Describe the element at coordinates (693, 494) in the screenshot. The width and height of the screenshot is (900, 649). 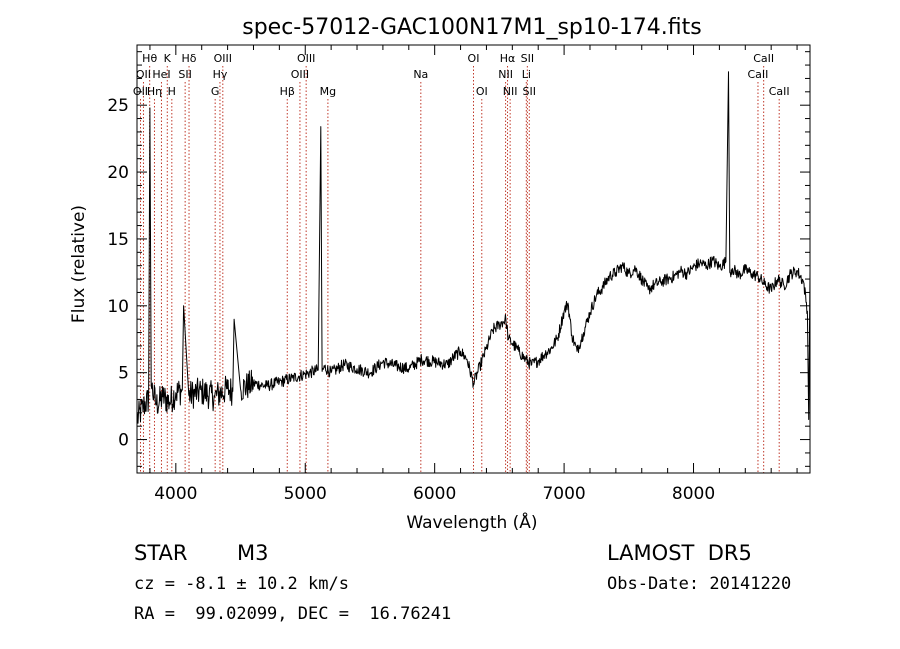
I see `x-tick-label: 8000` at that location.